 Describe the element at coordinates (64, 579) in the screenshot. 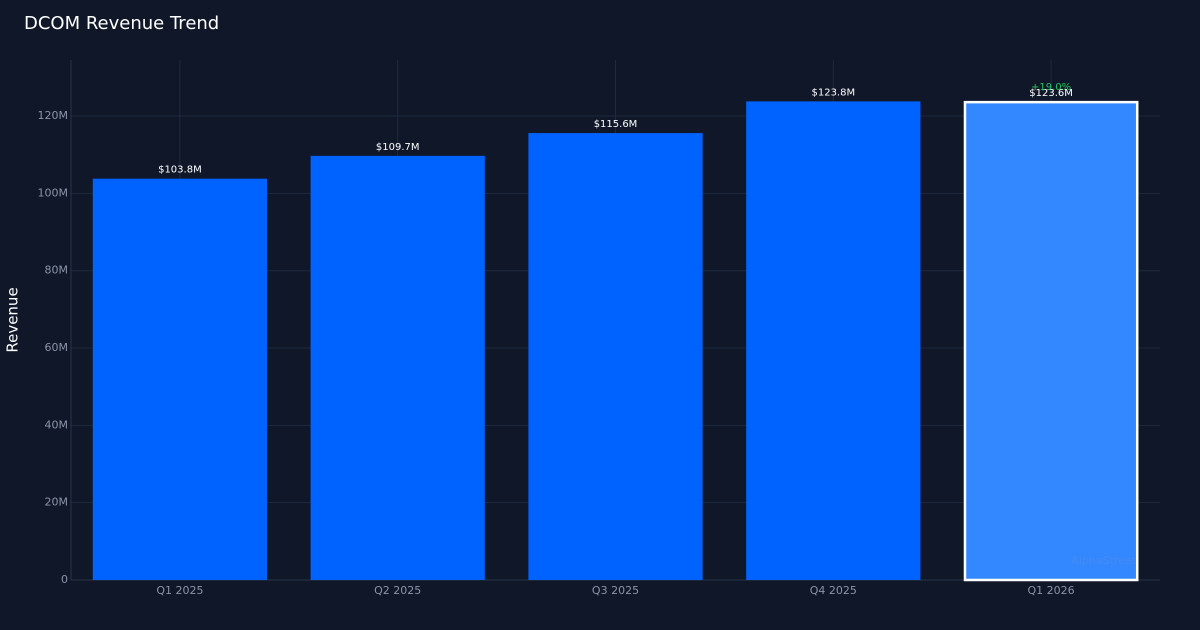

I see `y-tick-label: 0` at that location.